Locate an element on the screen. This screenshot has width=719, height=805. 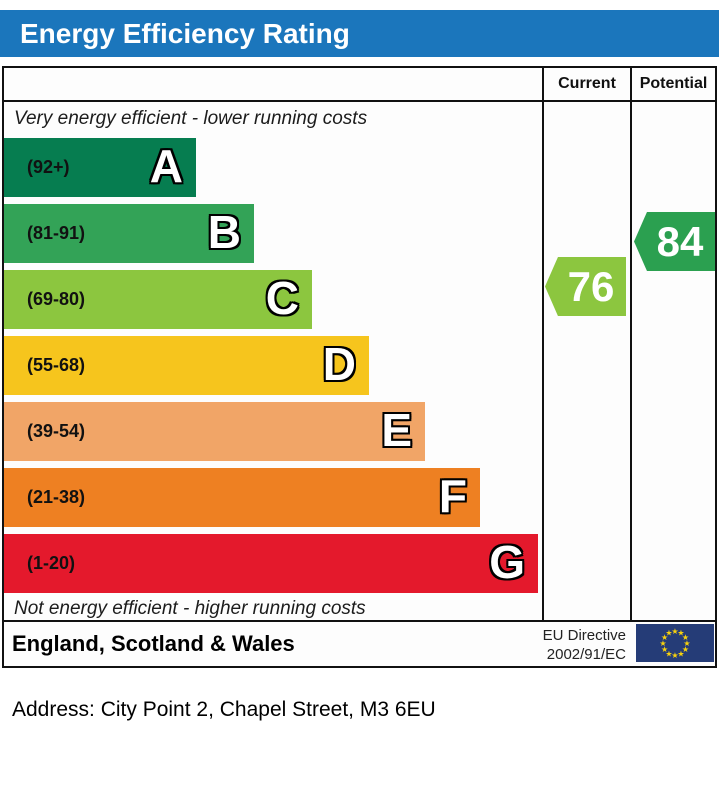
current-rating-pointer: 76 is located at coordinates (585, 286).